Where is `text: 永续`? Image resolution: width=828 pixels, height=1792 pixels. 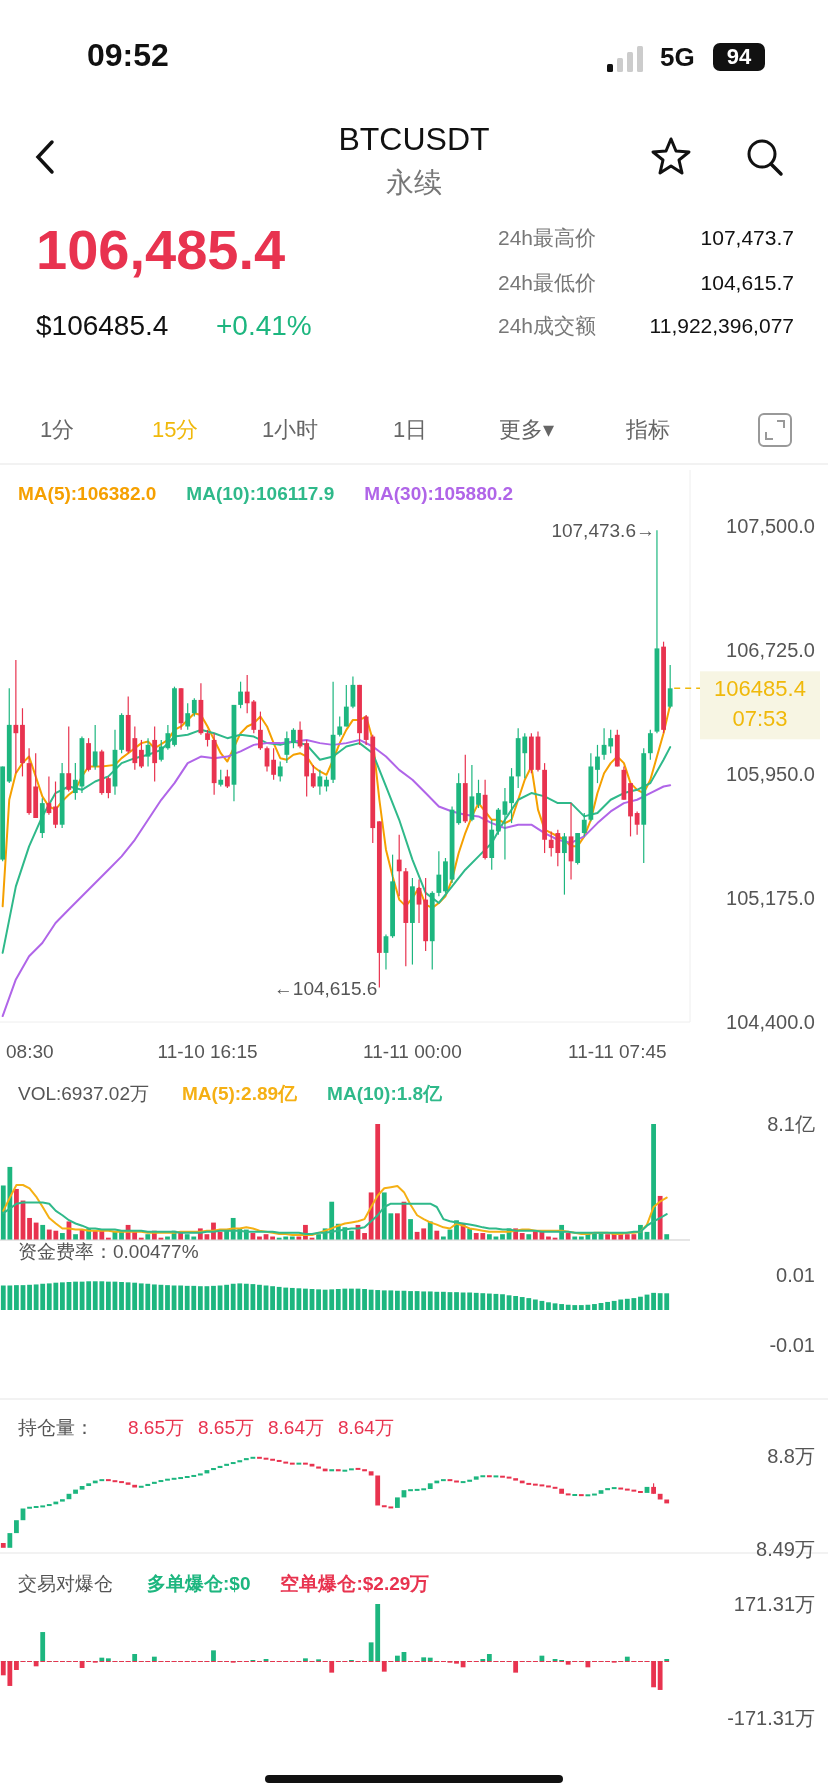
text: 永续 is located at coordinates (414, 182).